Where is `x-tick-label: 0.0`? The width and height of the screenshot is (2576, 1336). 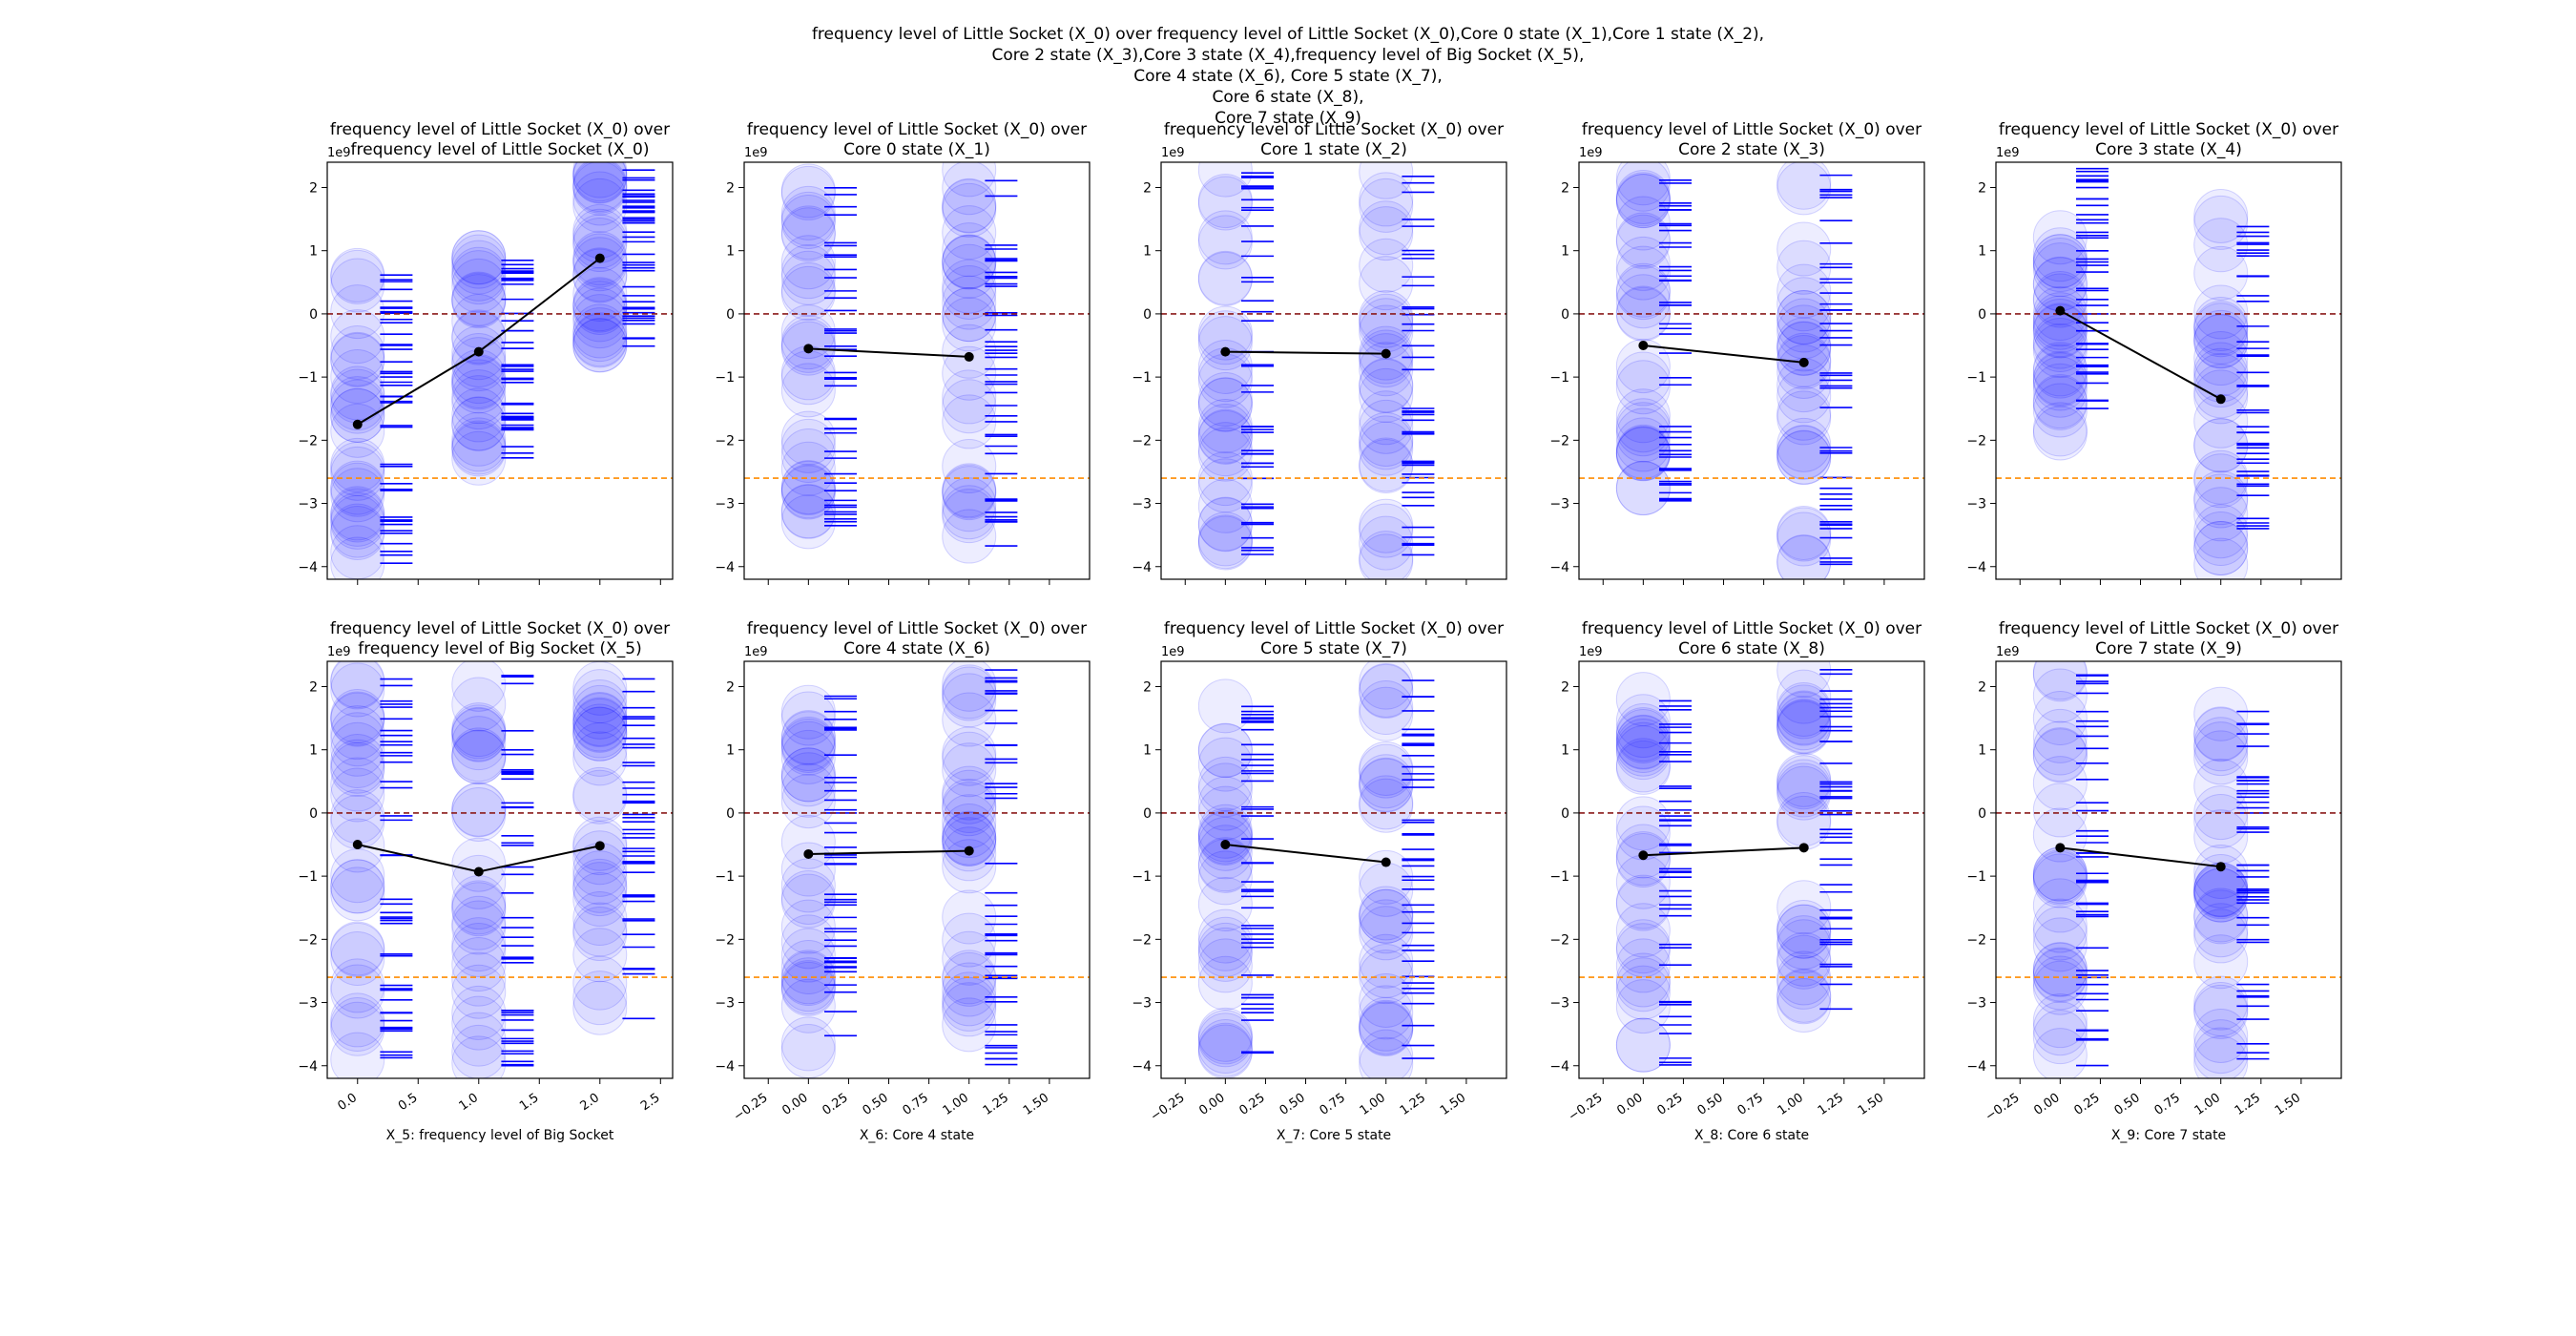
x-tick-label: 0.0 is located at coordinates (347, 1102).